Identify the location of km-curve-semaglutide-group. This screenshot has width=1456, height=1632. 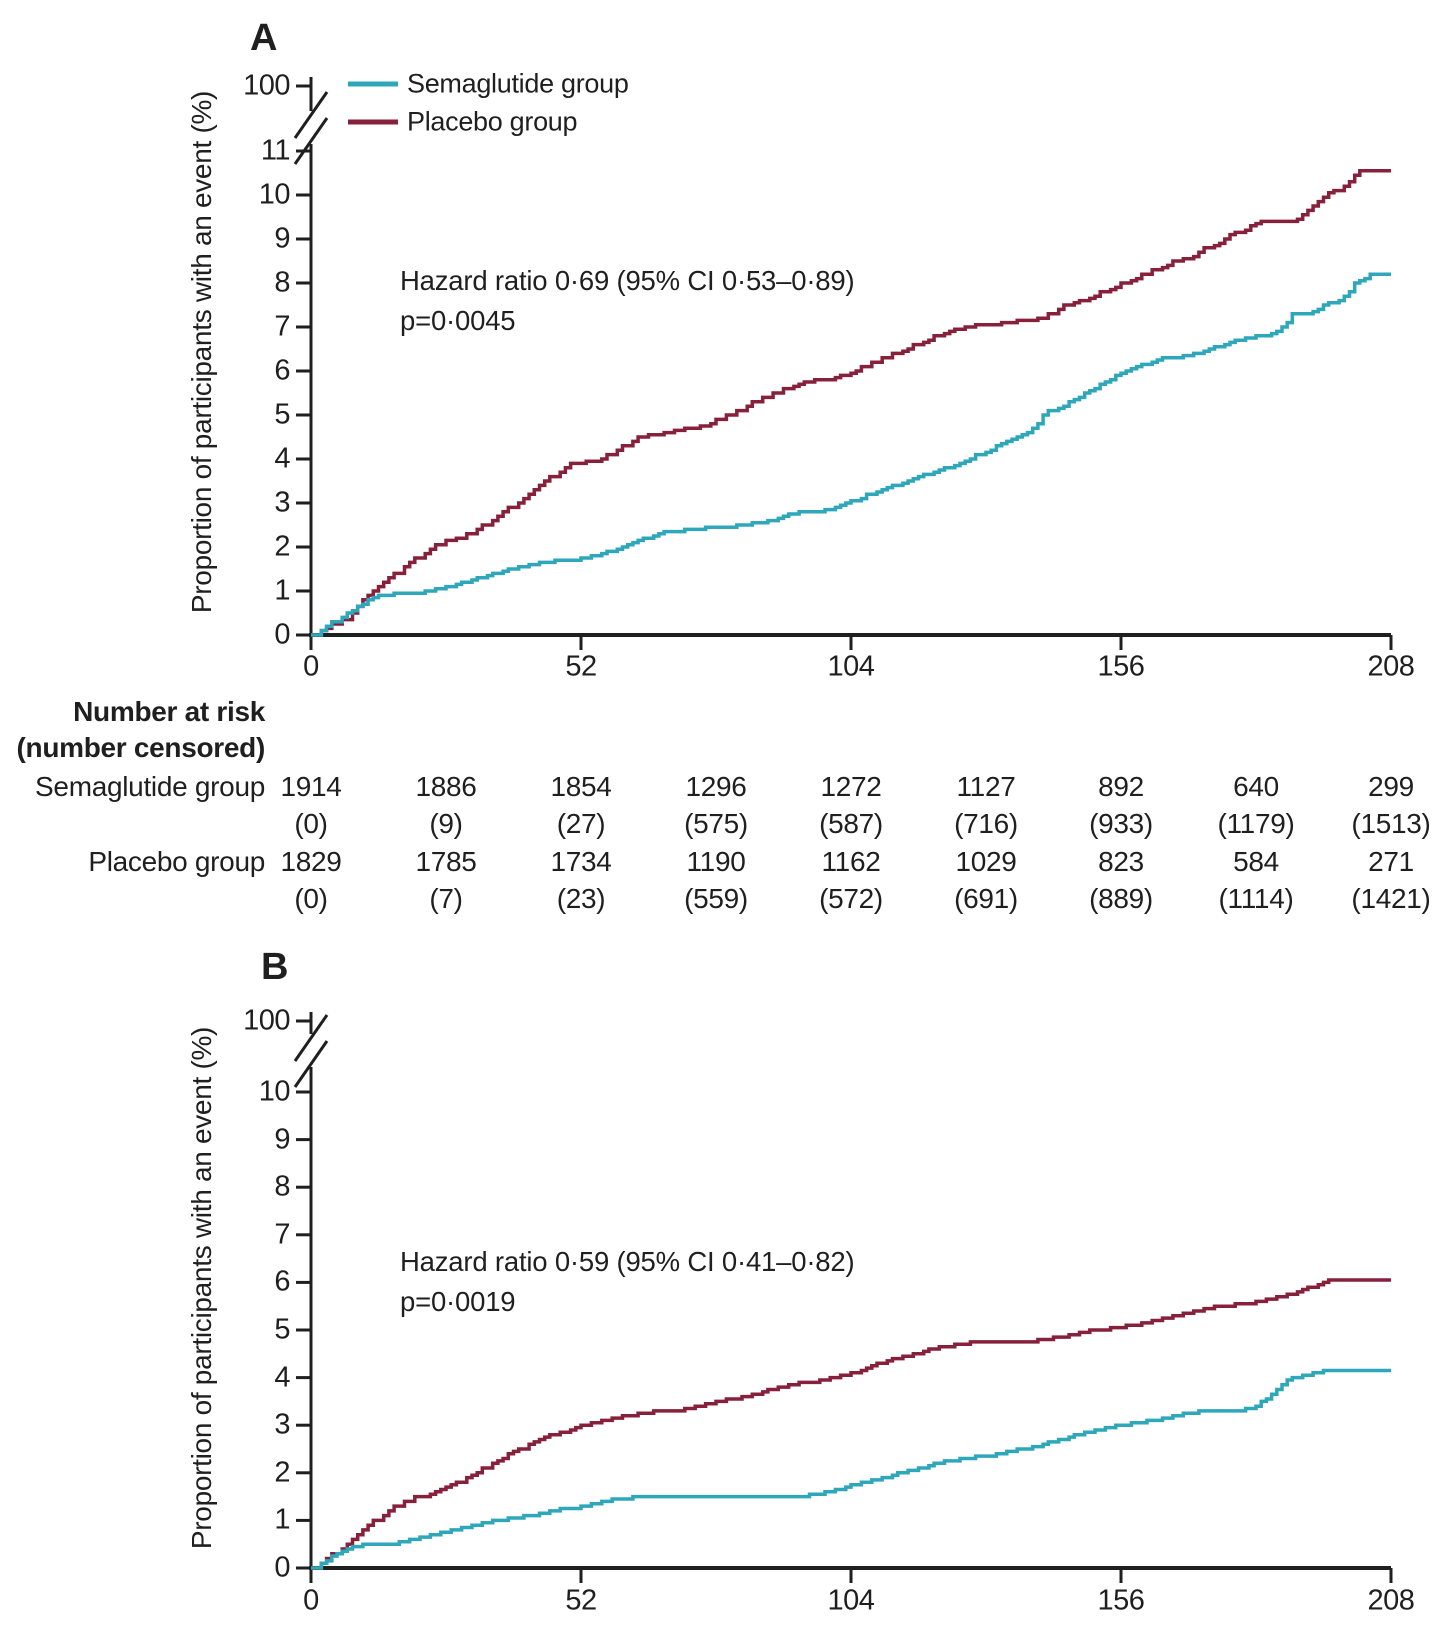
(851, 1469).